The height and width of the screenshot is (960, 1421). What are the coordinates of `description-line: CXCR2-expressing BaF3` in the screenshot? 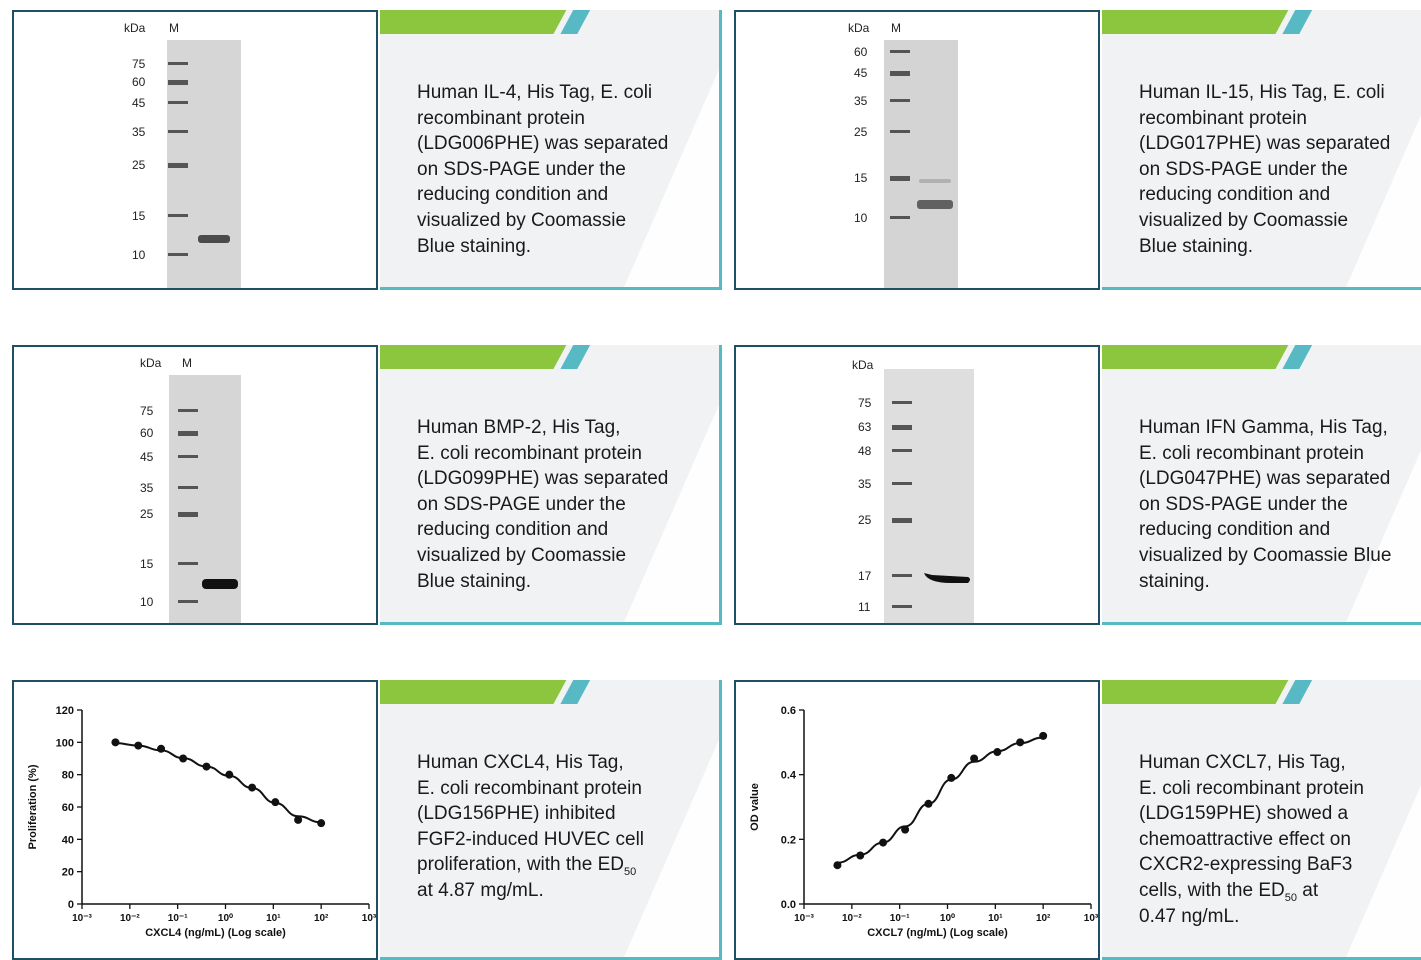 It's located at (1246, 865).